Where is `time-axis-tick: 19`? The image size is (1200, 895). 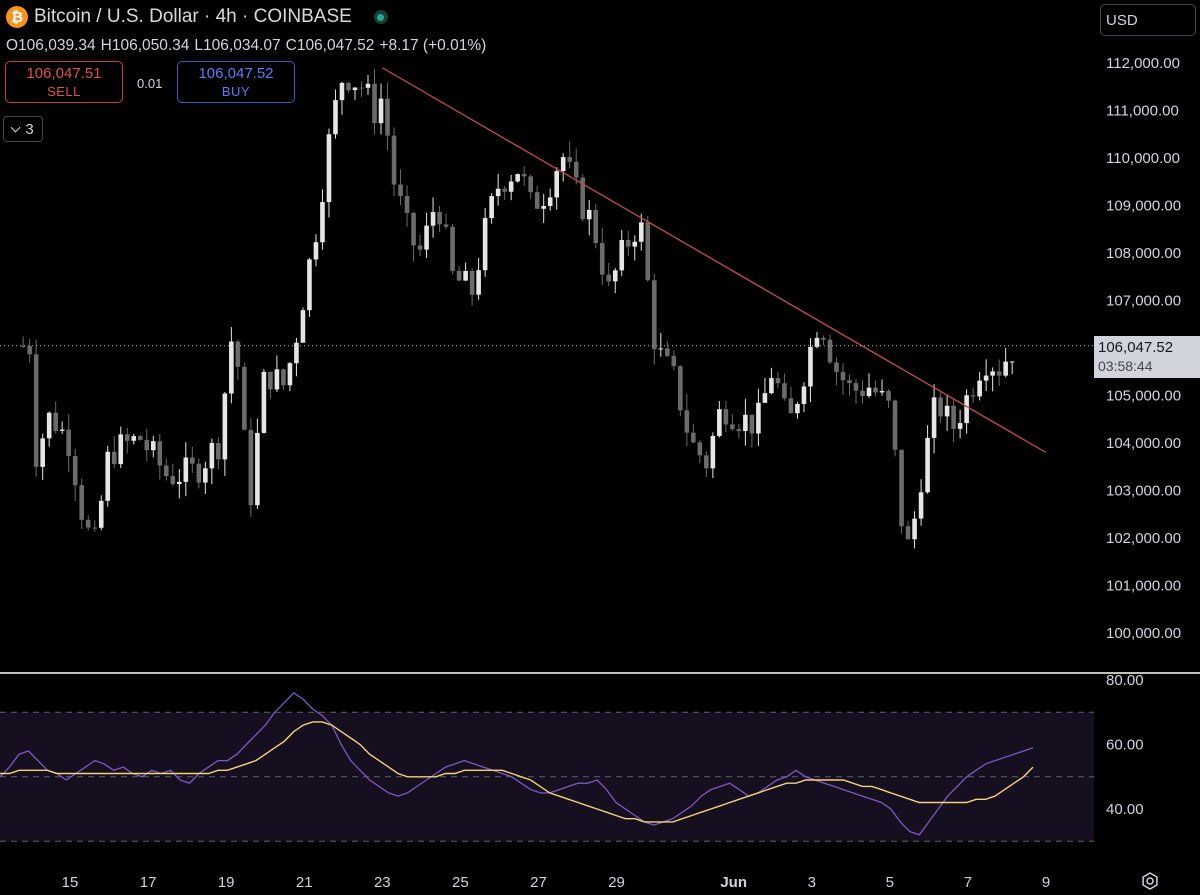 time-axis-tick: 19 is located at coordinates (226, 882).